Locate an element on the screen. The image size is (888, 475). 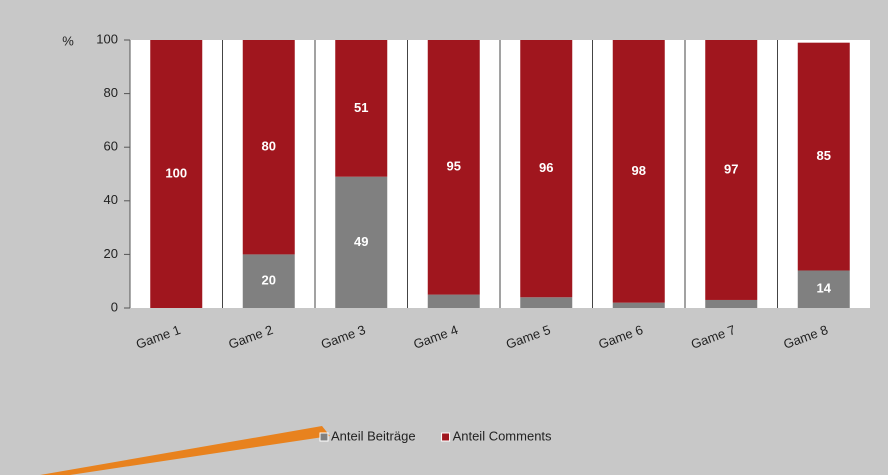
y-tick-label: 20 is located at coordinates (111, 253).